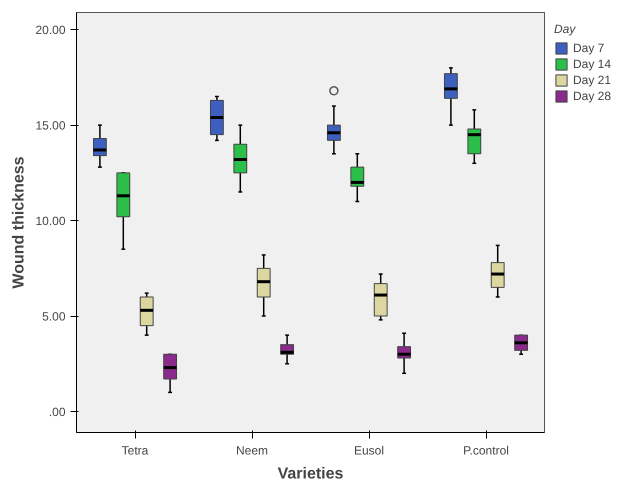  I want to click on y-tick-label: 20.00, so click(50, 30).